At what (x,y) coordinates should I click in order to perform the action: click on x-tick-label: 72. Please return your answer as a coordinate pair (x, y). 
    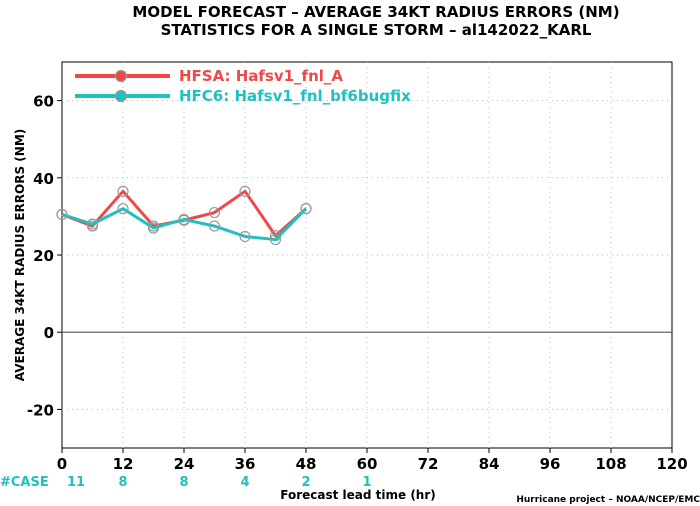
    Looking at the image, I should click on (428, 464).